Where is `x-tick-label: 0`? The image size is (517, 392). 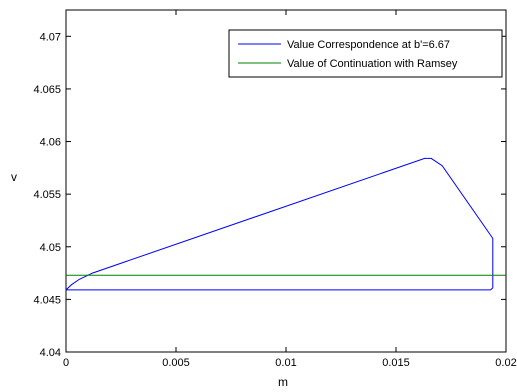
x-tick-label: 0 is located at coordinates (66, 363).